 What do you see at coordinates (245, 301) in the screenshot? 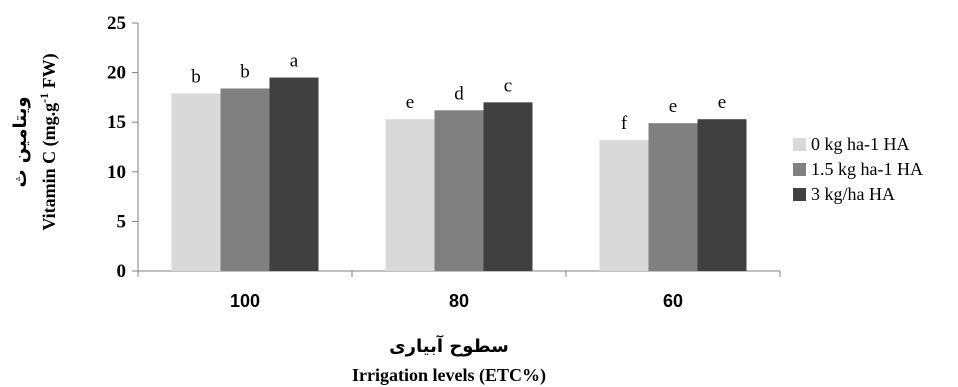
I see `x-category-label: 100` at bounding box center [245, 301].